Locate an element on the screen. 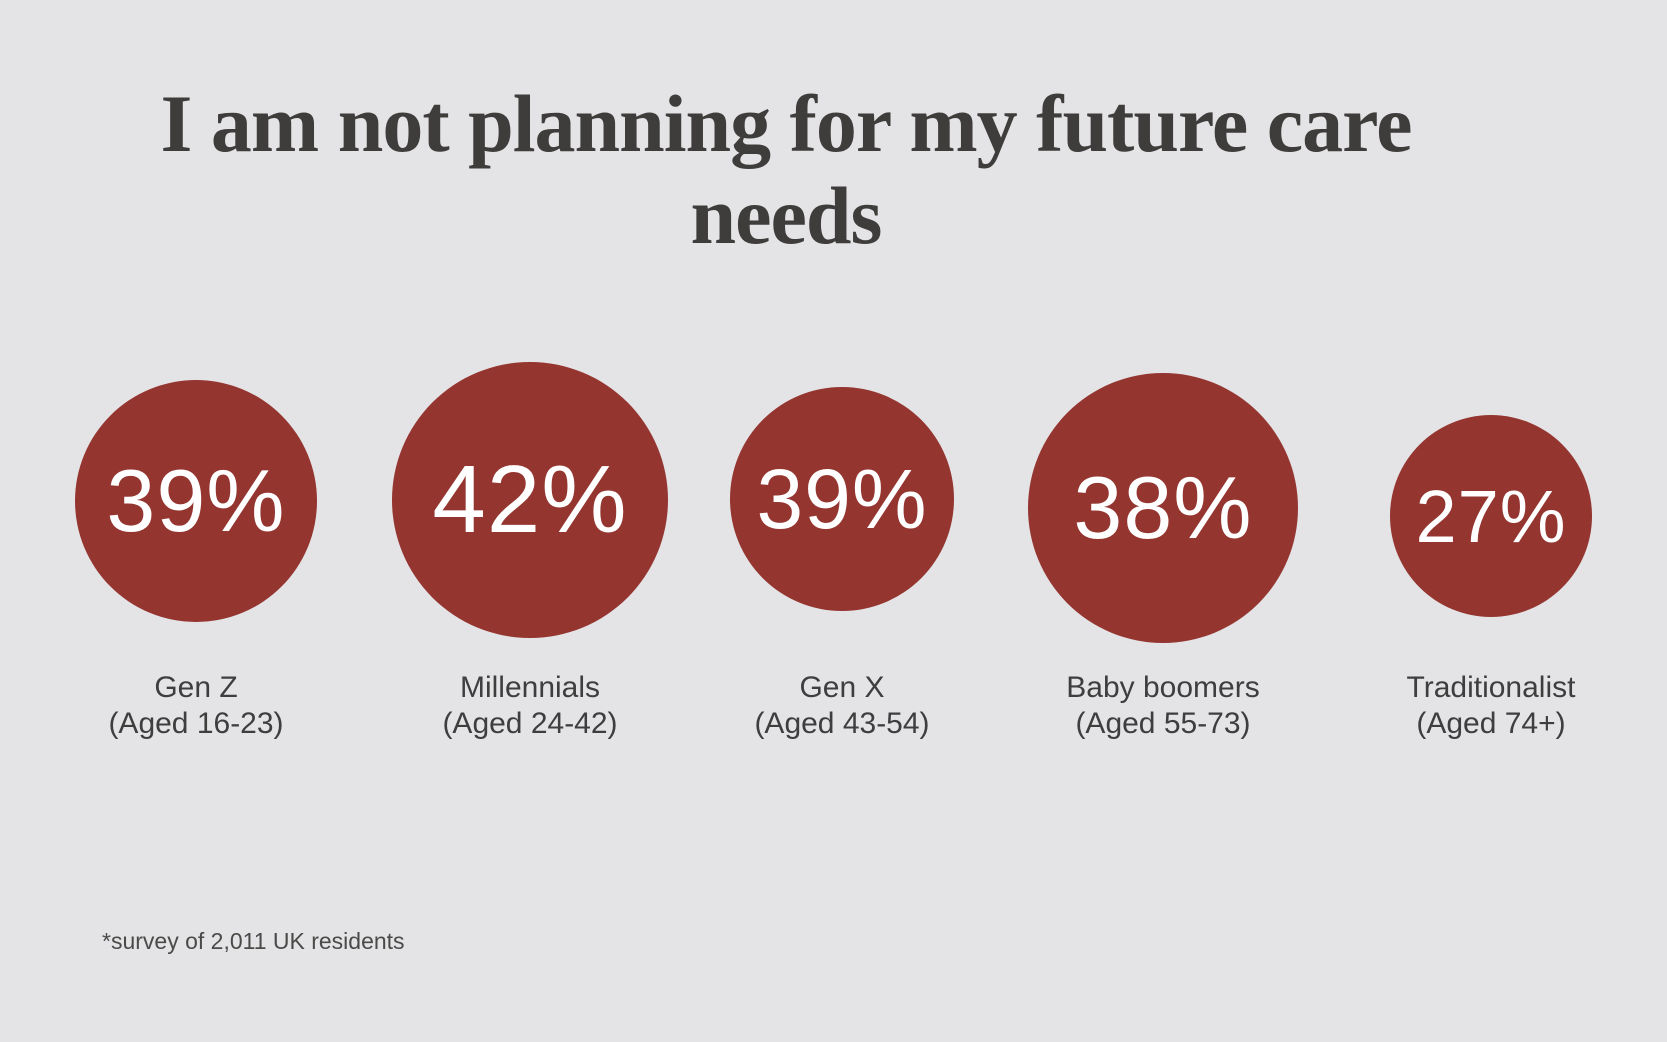  age-range: (Aged 16-23) is located at coordinates (196, 723).